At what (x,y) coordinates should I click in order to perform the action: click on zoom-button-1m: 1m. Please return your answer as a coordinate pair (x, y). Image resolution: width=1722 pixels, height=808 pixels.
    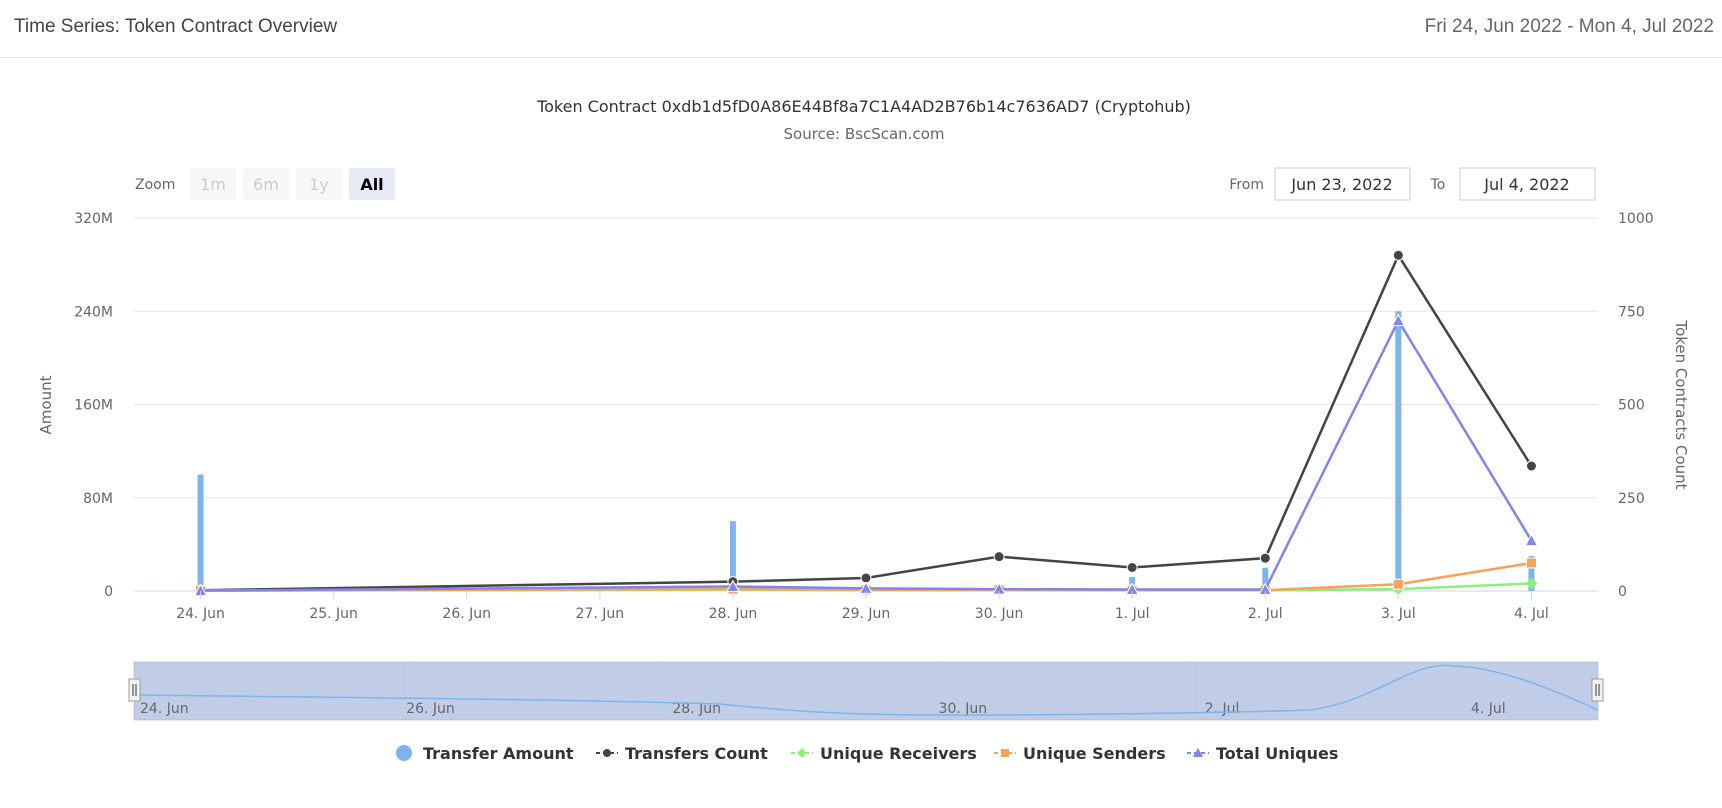
    Looking at the image, I should click on (213, 184).